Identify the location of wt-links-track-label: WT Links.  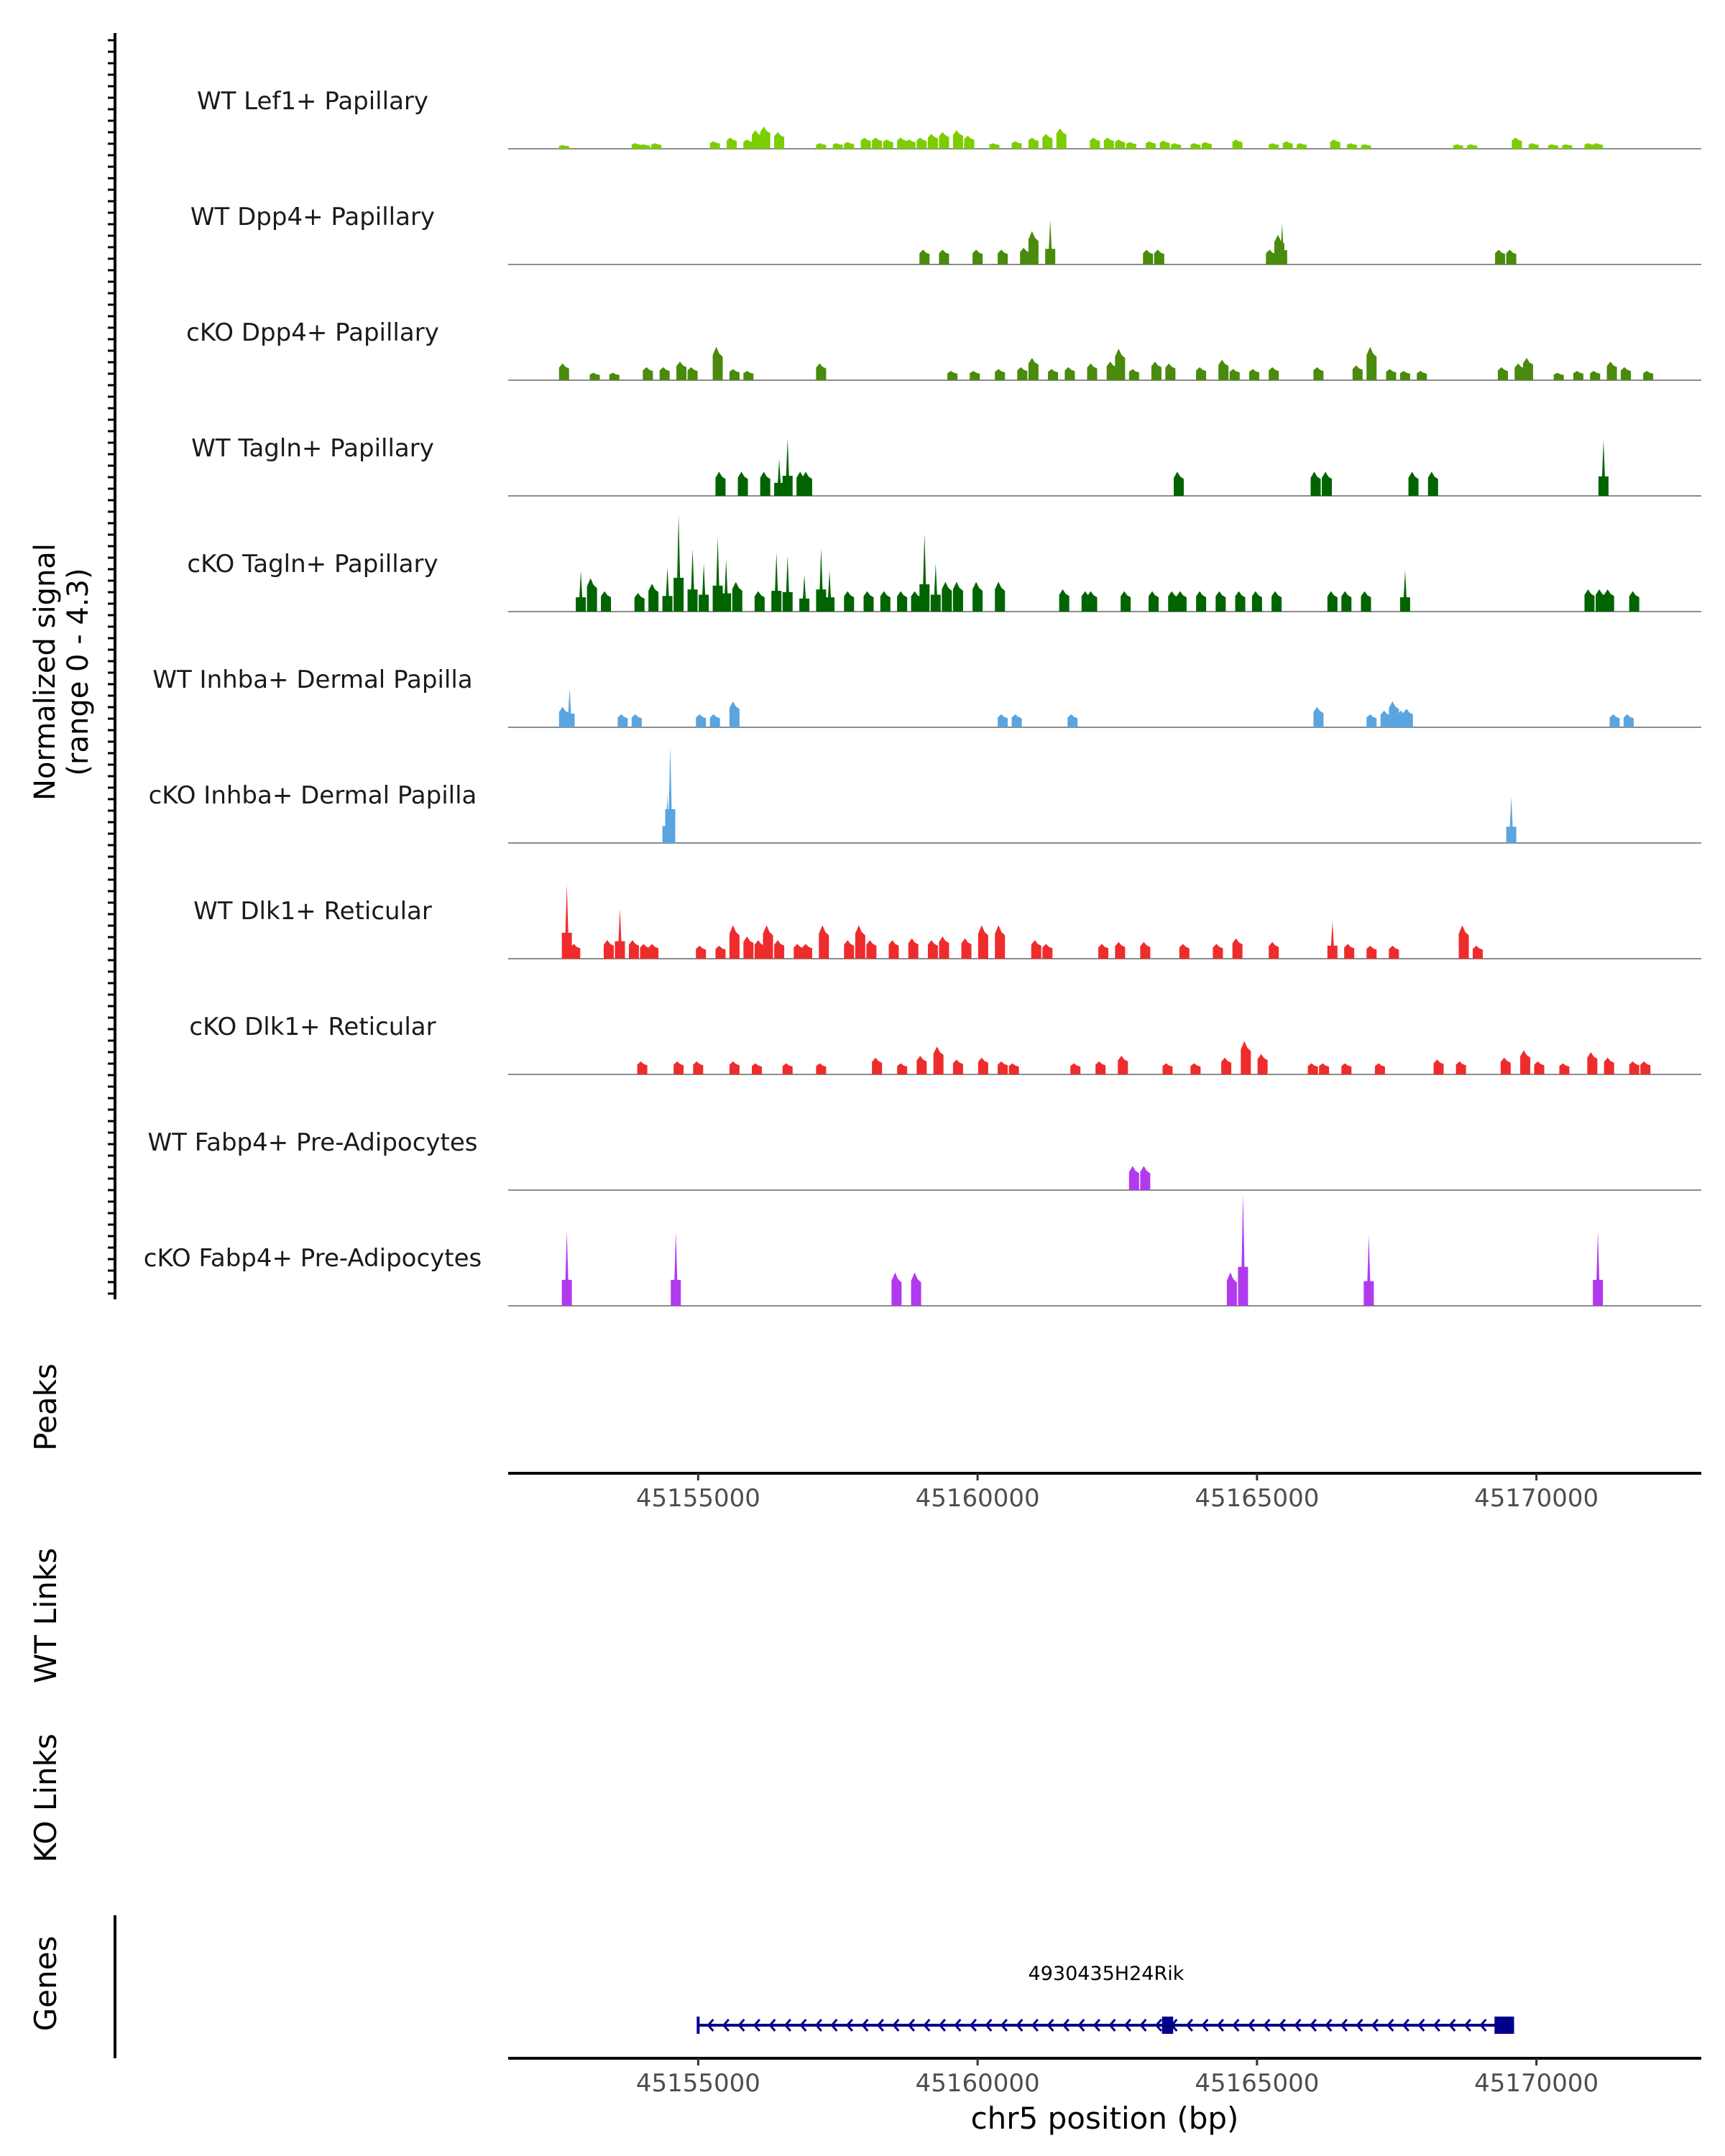
(45, 1615).